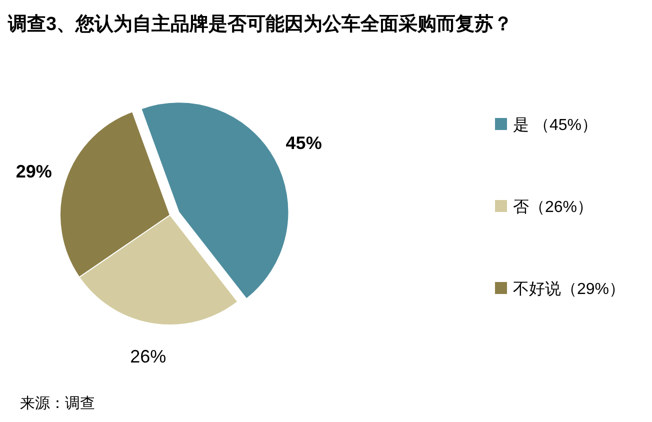 The image size is (652, 422). Describe the element at coordinates (57, 403) in the screenshot. I see `source-note: 来源：调查` at that location.